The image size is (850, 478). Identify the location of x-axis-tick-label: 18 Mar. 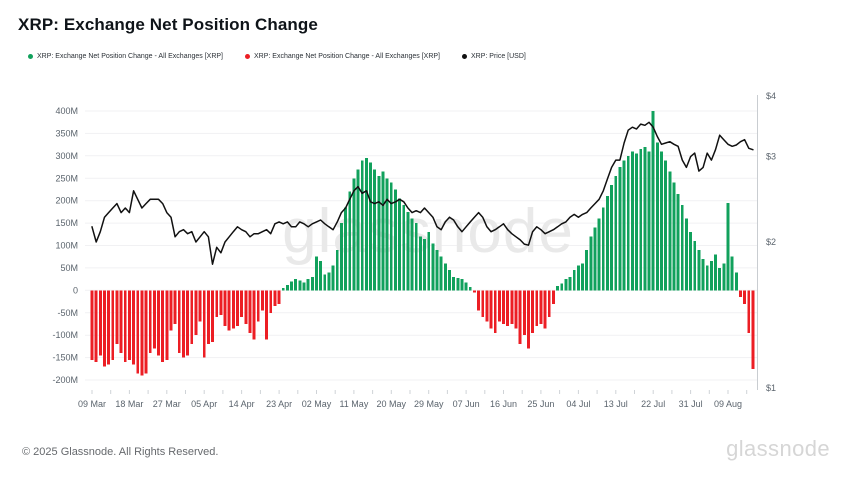
(129, 404).